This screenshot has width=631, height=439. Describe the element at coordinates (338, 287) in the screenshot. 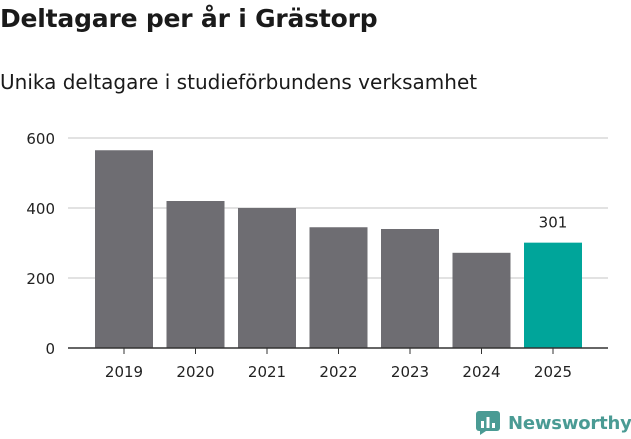

I see `bar-2022` at that location.